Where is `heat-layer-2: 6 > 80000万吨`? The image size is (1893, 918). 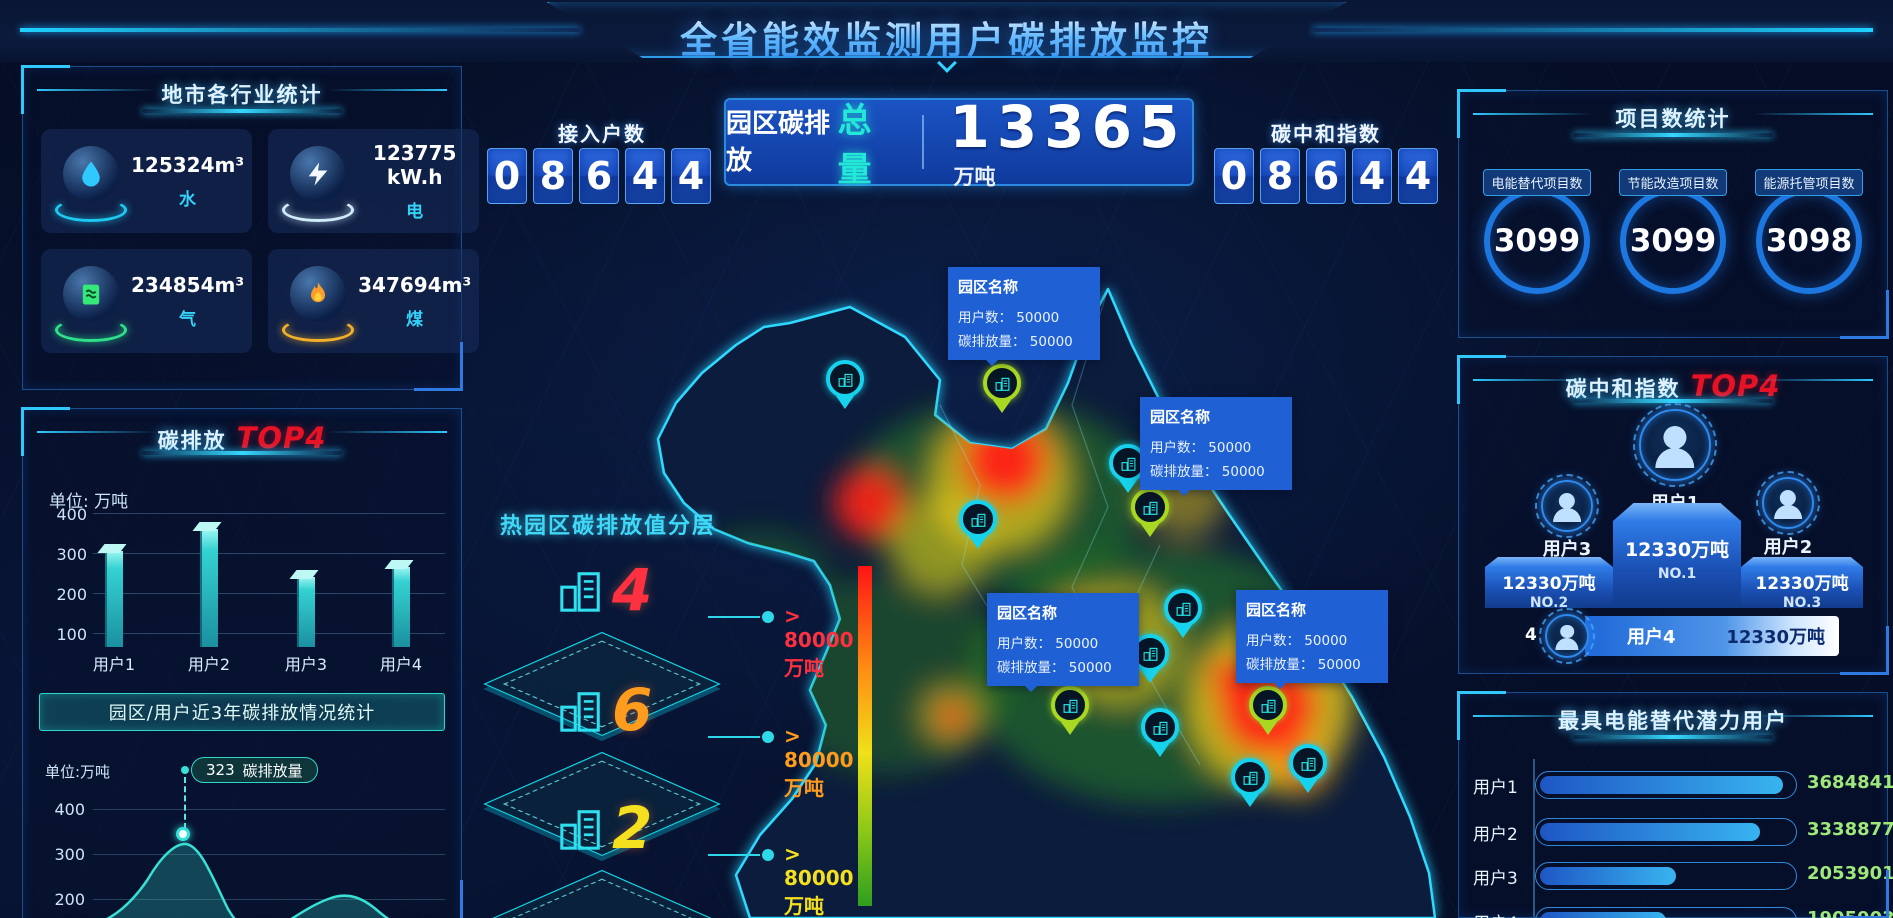
heat-layer-2: 6 > 80000万吨 is located at coordinates (676, 766).